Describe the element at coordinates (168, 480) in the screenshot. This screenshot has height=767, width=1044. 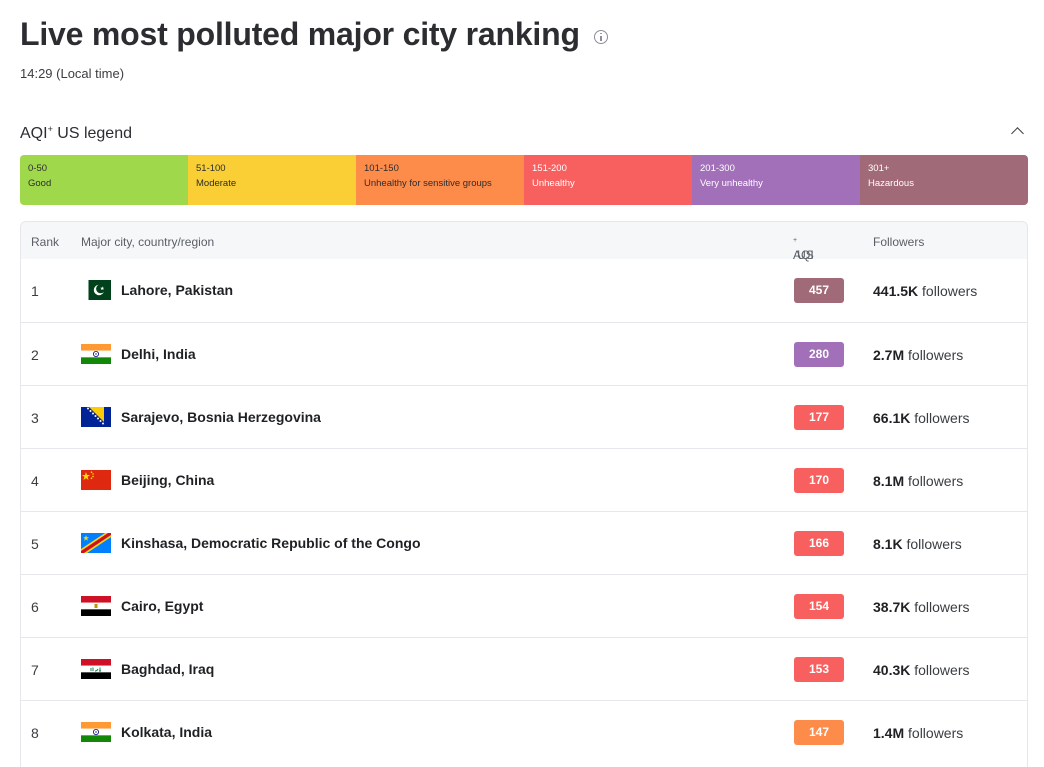
I see `city-name: Beijing, China` at that location.